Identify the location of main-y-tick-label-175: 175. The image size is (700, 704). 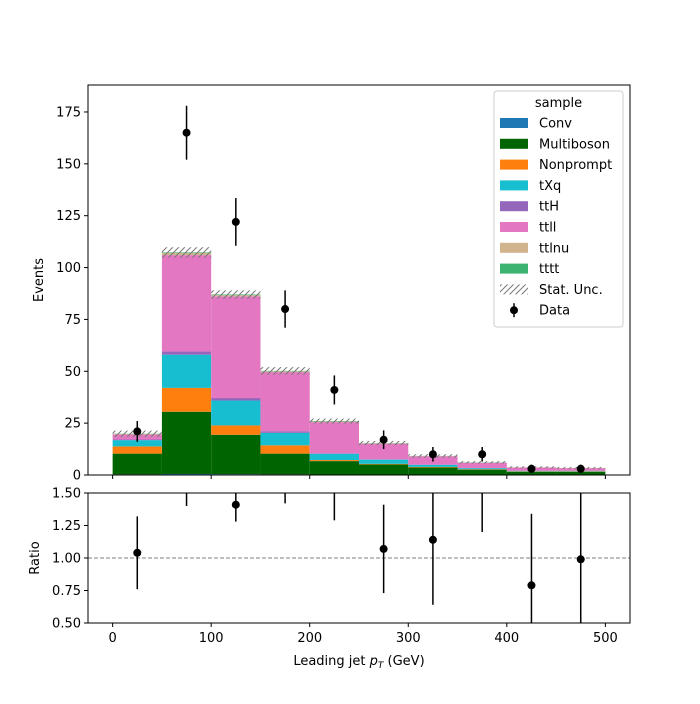
(68, 112).